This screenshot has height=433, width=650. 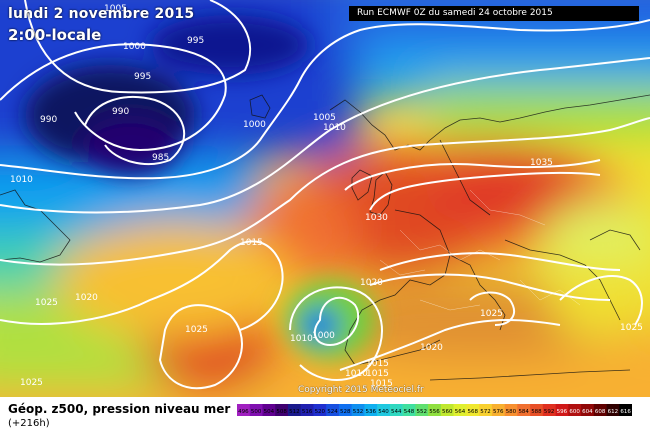 I want to click on scale-label: 536, so click(x=371, y=412).